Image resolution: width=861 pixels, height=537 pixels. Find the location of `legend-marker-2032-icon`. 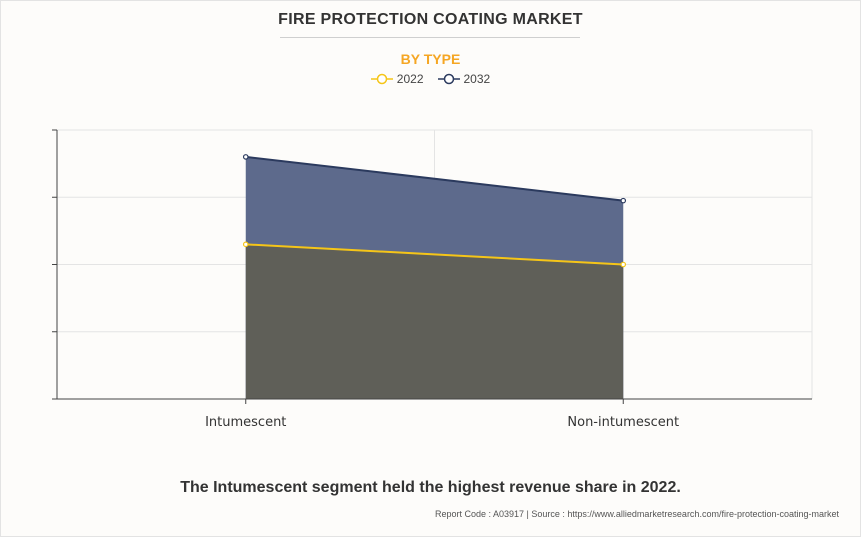

legend-marker-2032-icon is located at coordinates (448, 79).